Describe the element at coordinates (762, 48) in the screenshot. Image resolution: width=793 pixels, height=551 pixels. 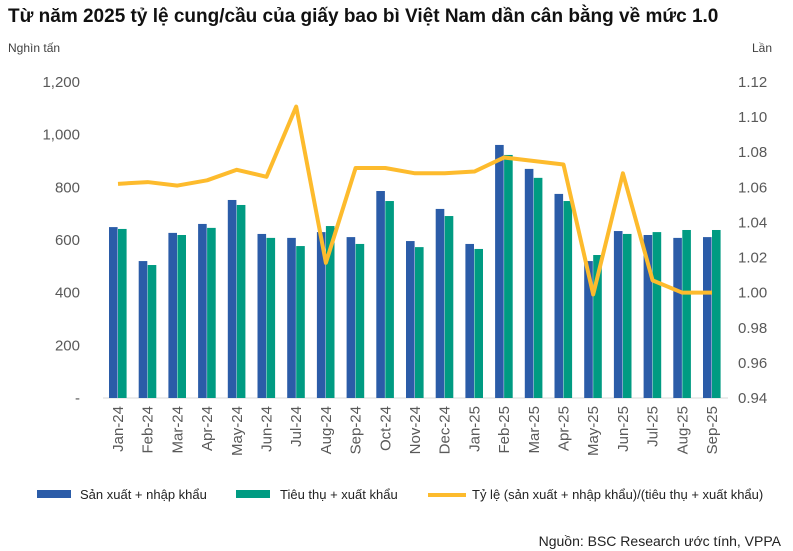
I see `y2-axis-label: Lần` at that location.